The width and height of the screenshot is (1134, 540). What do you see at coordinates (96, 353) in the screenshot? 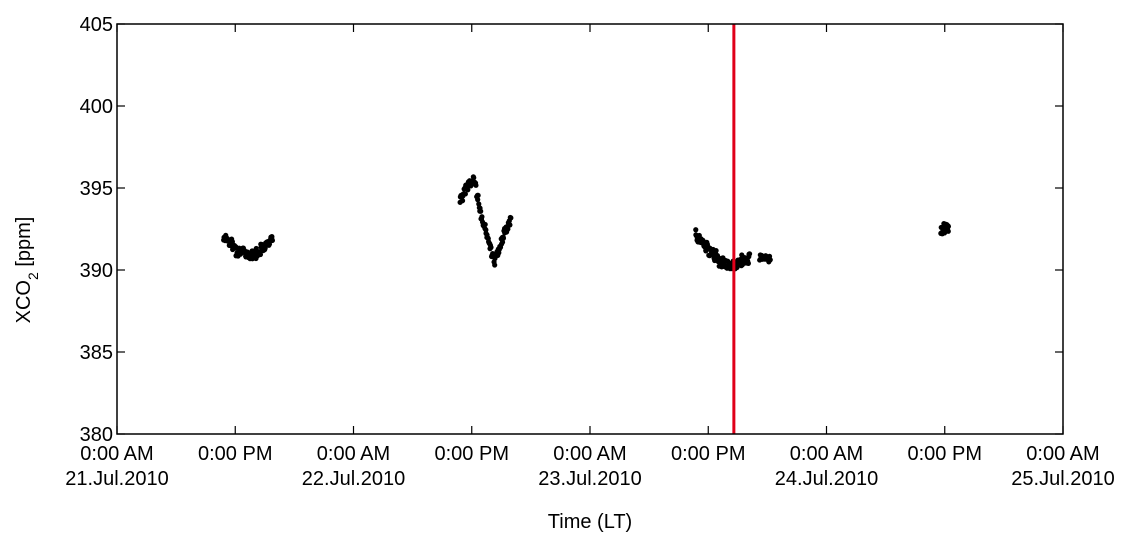
I see `y-tick-label: 385` at bounding box center [96, 353].